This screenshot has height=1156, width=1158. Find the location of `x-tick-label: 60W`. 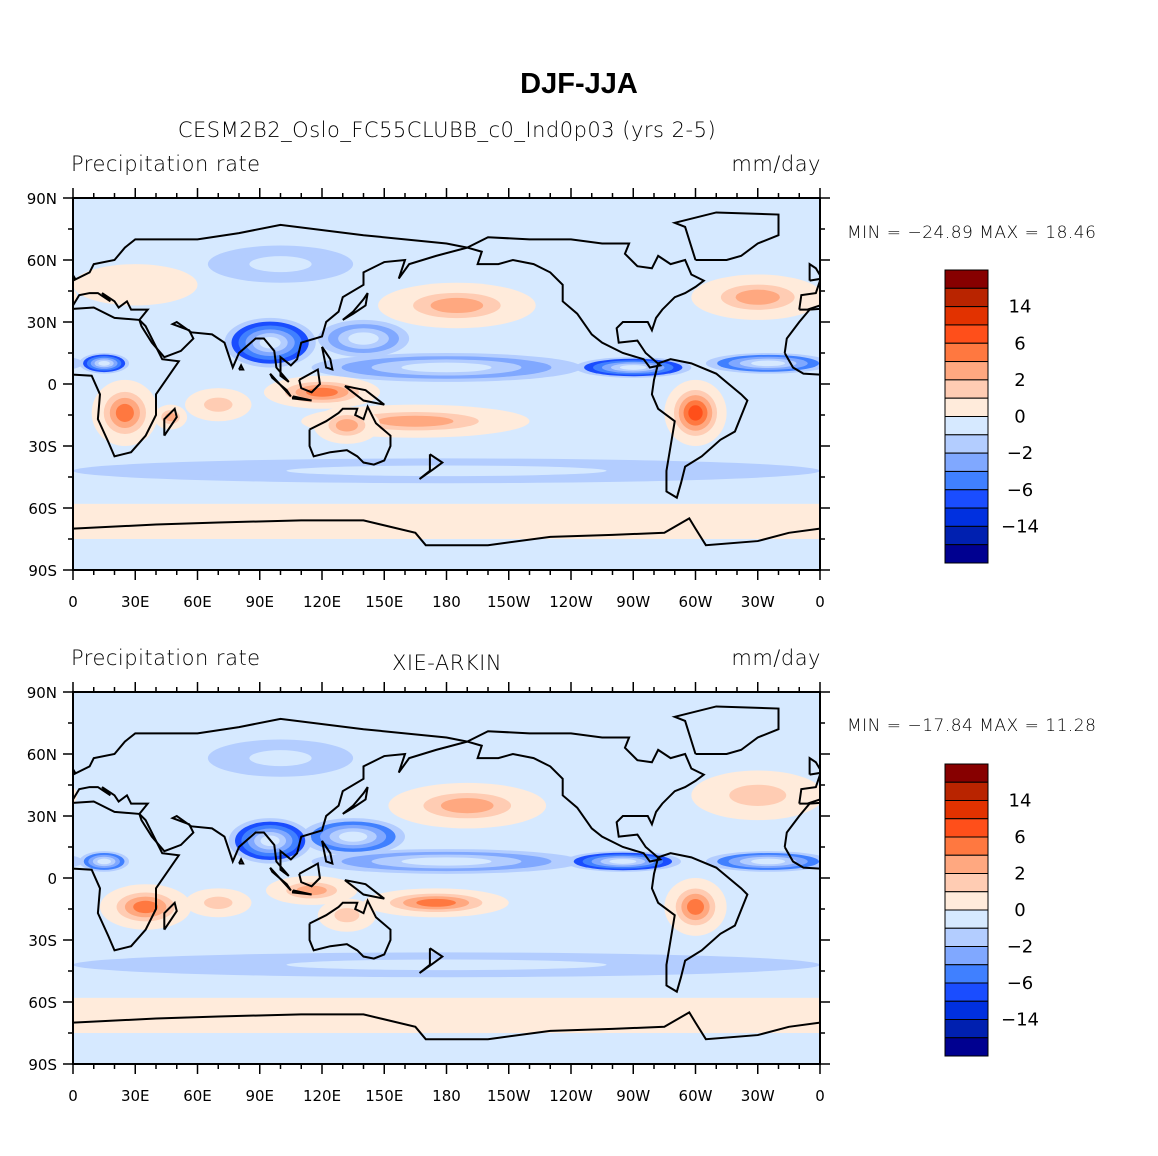

x-tick-label: 60W is located at coordinates (696, 602).